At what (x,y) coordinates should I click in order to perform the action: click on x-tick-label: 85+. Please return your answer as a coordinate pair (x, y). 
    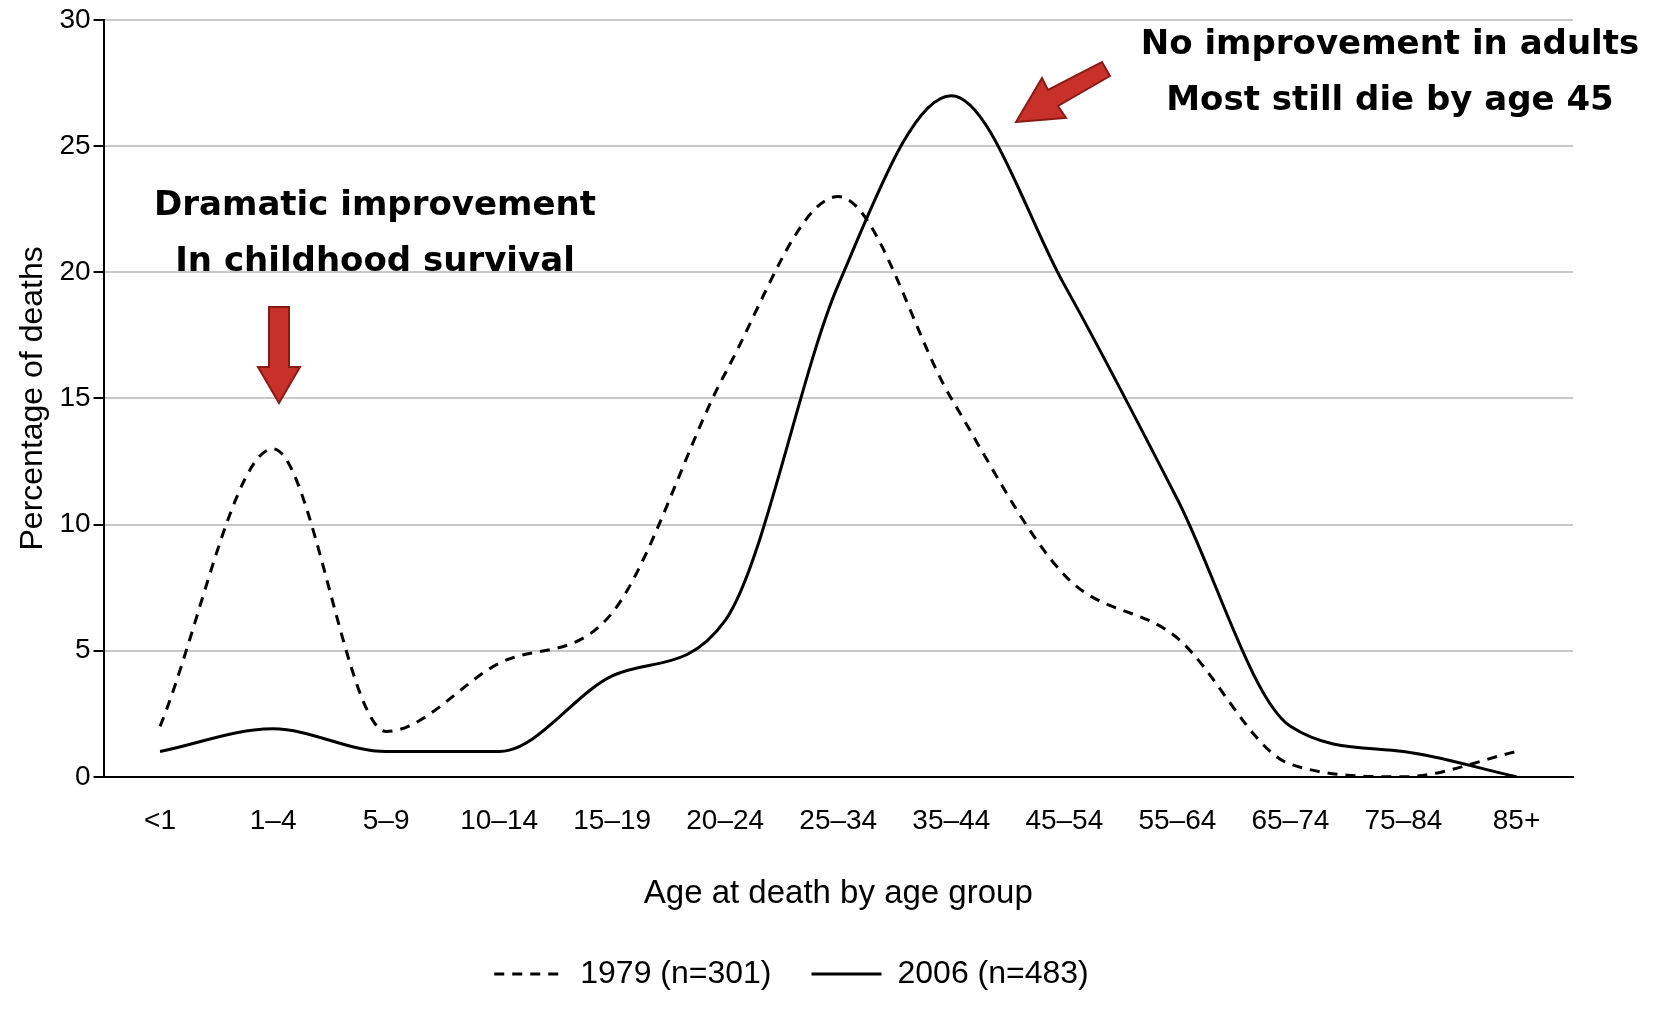
    Looking at the image, I should click on (1516, 820).